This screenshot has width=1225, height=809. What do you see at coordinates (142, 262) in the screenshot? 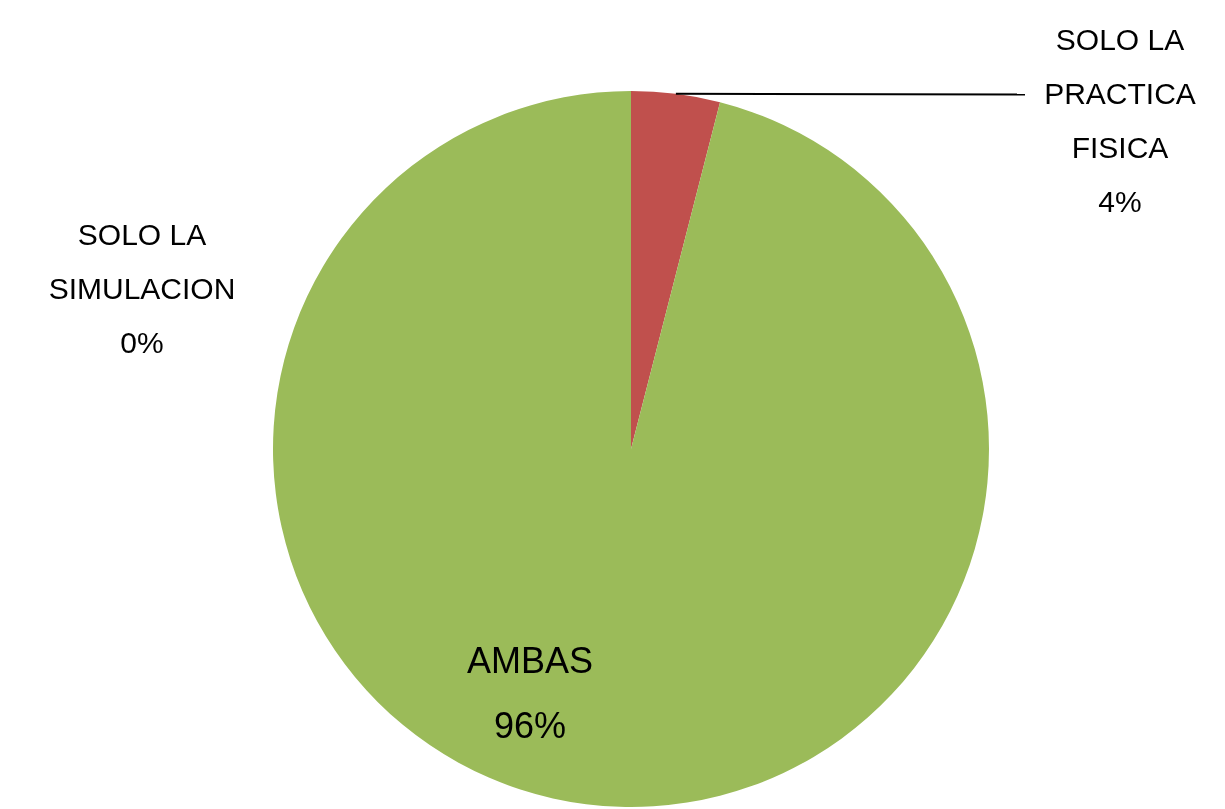
I see `category-label: SOLO LA SIMULACION` at bounding box center [142, 262].